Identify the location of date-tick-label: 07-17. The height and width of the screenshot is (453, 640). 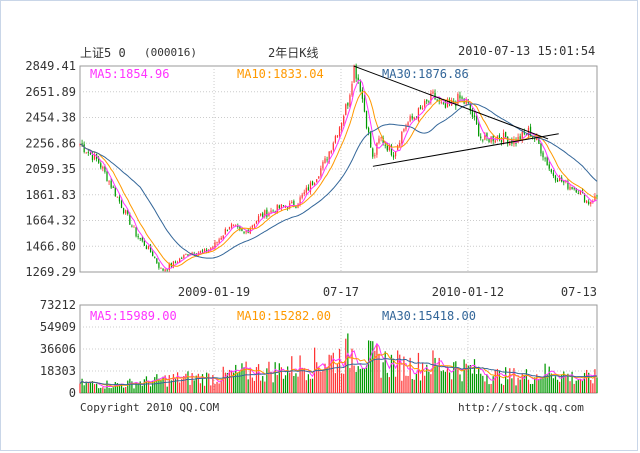
(341, 292).